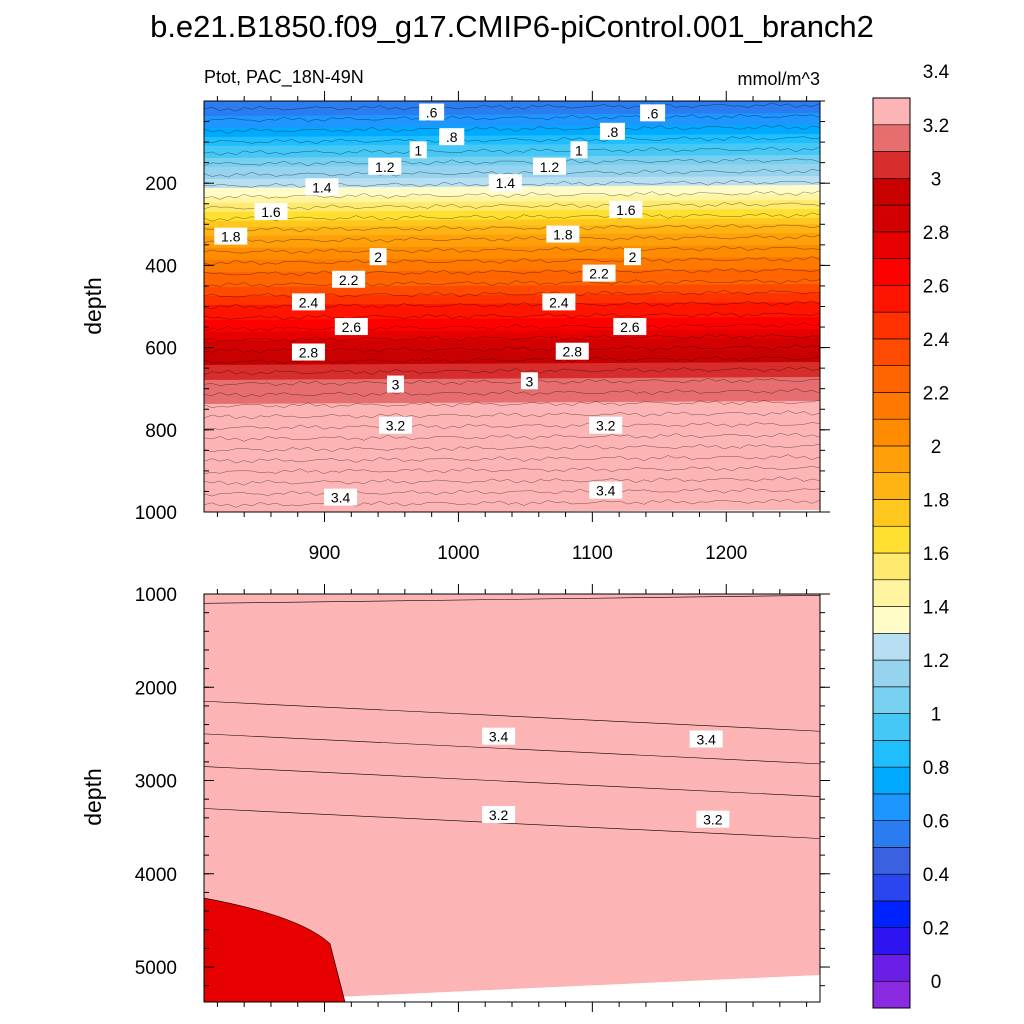  I want to click on colorbar-label: 2.8, so click(936, 233).